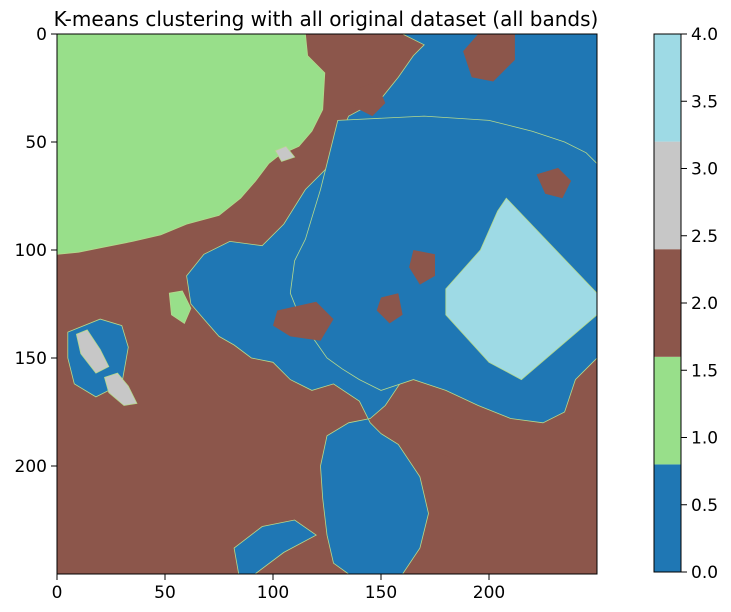 This screenshot has height=612, width=731. I want to click on colorbar-tick-label: 2.5, so click(704, 237).